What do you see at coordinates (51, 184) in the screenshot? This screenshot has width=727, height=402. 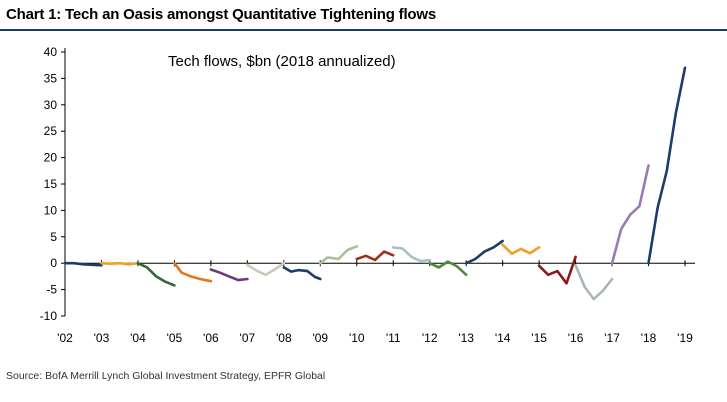 I see `y-tick-label: 15` at bounding box center [51, 184].